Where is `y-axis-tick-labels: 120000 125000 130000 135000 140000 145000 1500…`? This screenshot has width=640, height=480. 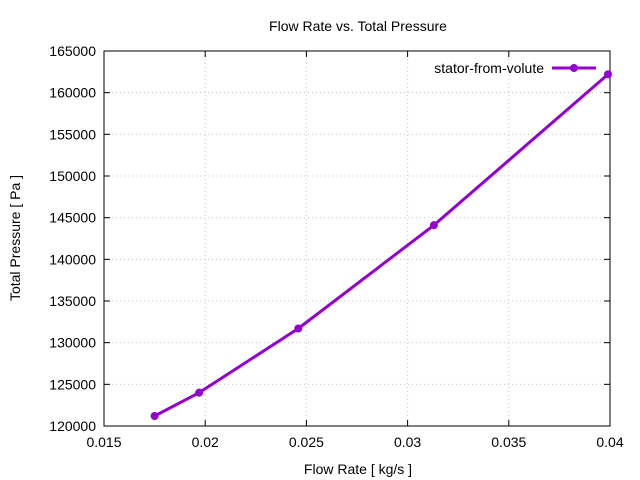 y-axis-tick-labels: 120000 125000 130000 135000 140000 145000 1500… is located at coordinates (72, 238).